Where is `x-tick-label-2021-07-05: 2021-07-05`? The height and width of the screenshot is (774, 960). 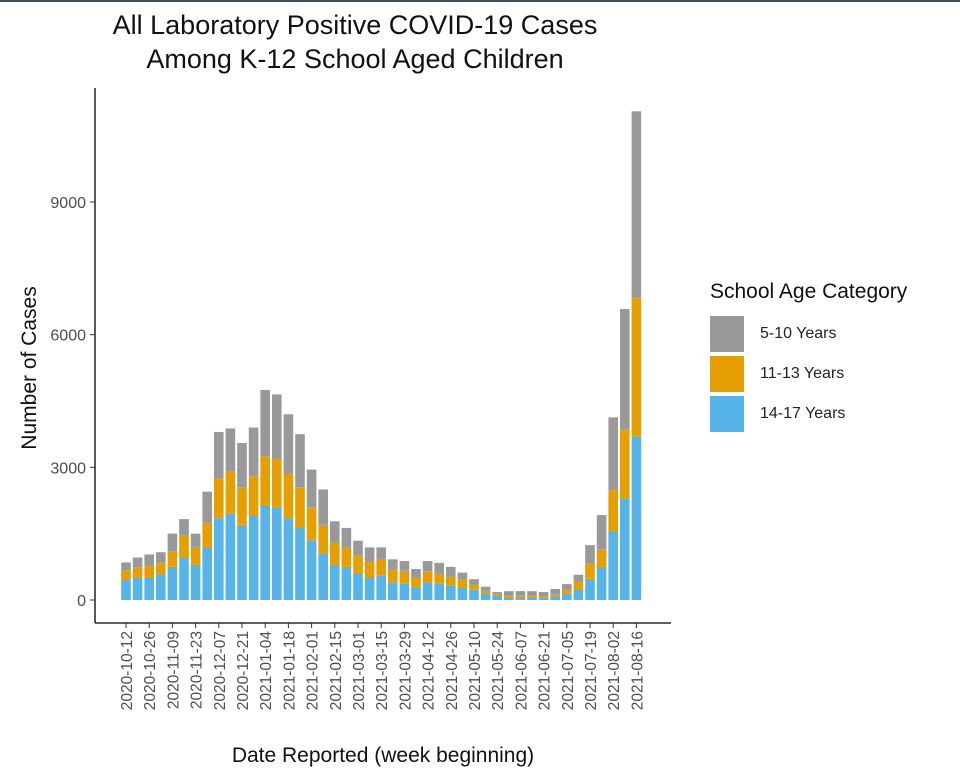 x-tick-label-2021-07-05: 2021-07-05 is located at coordinates (568, 670).